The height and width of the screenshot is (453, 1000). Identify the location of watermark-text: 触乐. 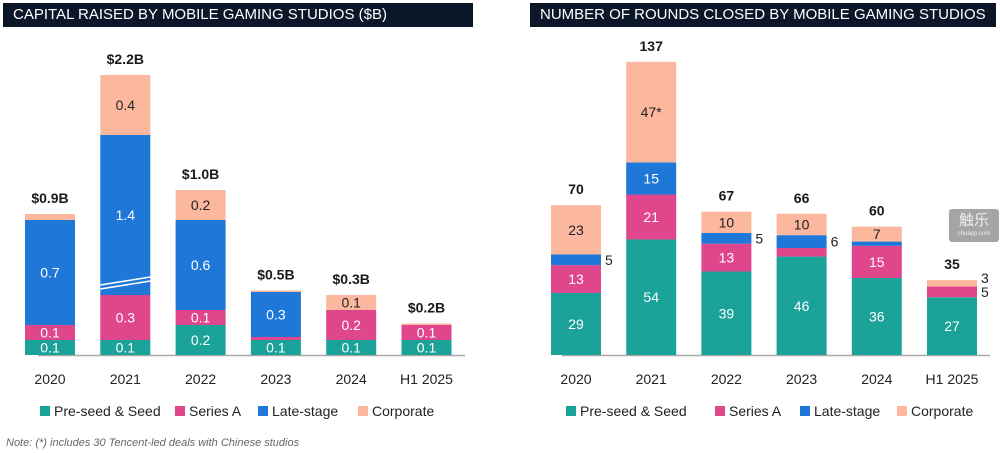
(973, 220).